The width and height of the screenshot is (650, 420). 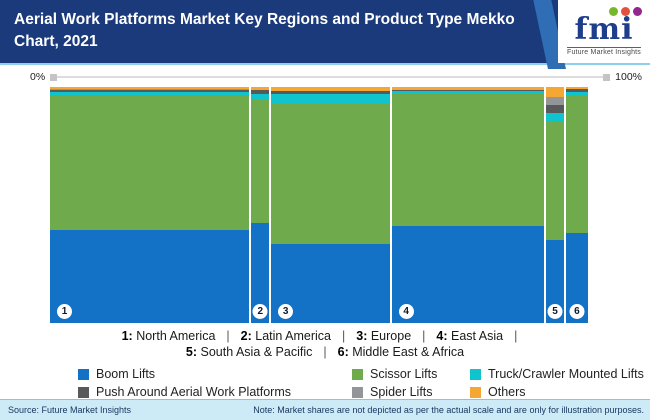 What do you see at coordinates (127, 336) in the screenshot?
I see `region-number: 1:` at bounding box center [127, 336].